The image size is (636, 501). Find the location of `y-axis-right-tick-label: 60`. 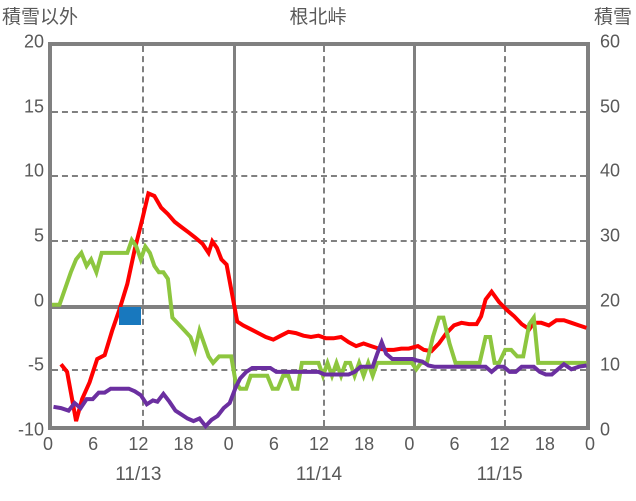

y-axis-right-tick-label: 60 is located at coordinates (610, 41).